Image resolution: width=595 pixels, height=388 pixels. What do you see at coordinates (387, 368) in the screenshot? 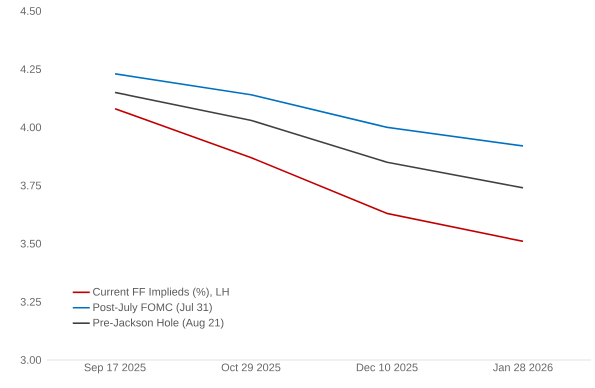
I see `x-tick-label: Dec 10 2025` at bounding box center [387, 368].